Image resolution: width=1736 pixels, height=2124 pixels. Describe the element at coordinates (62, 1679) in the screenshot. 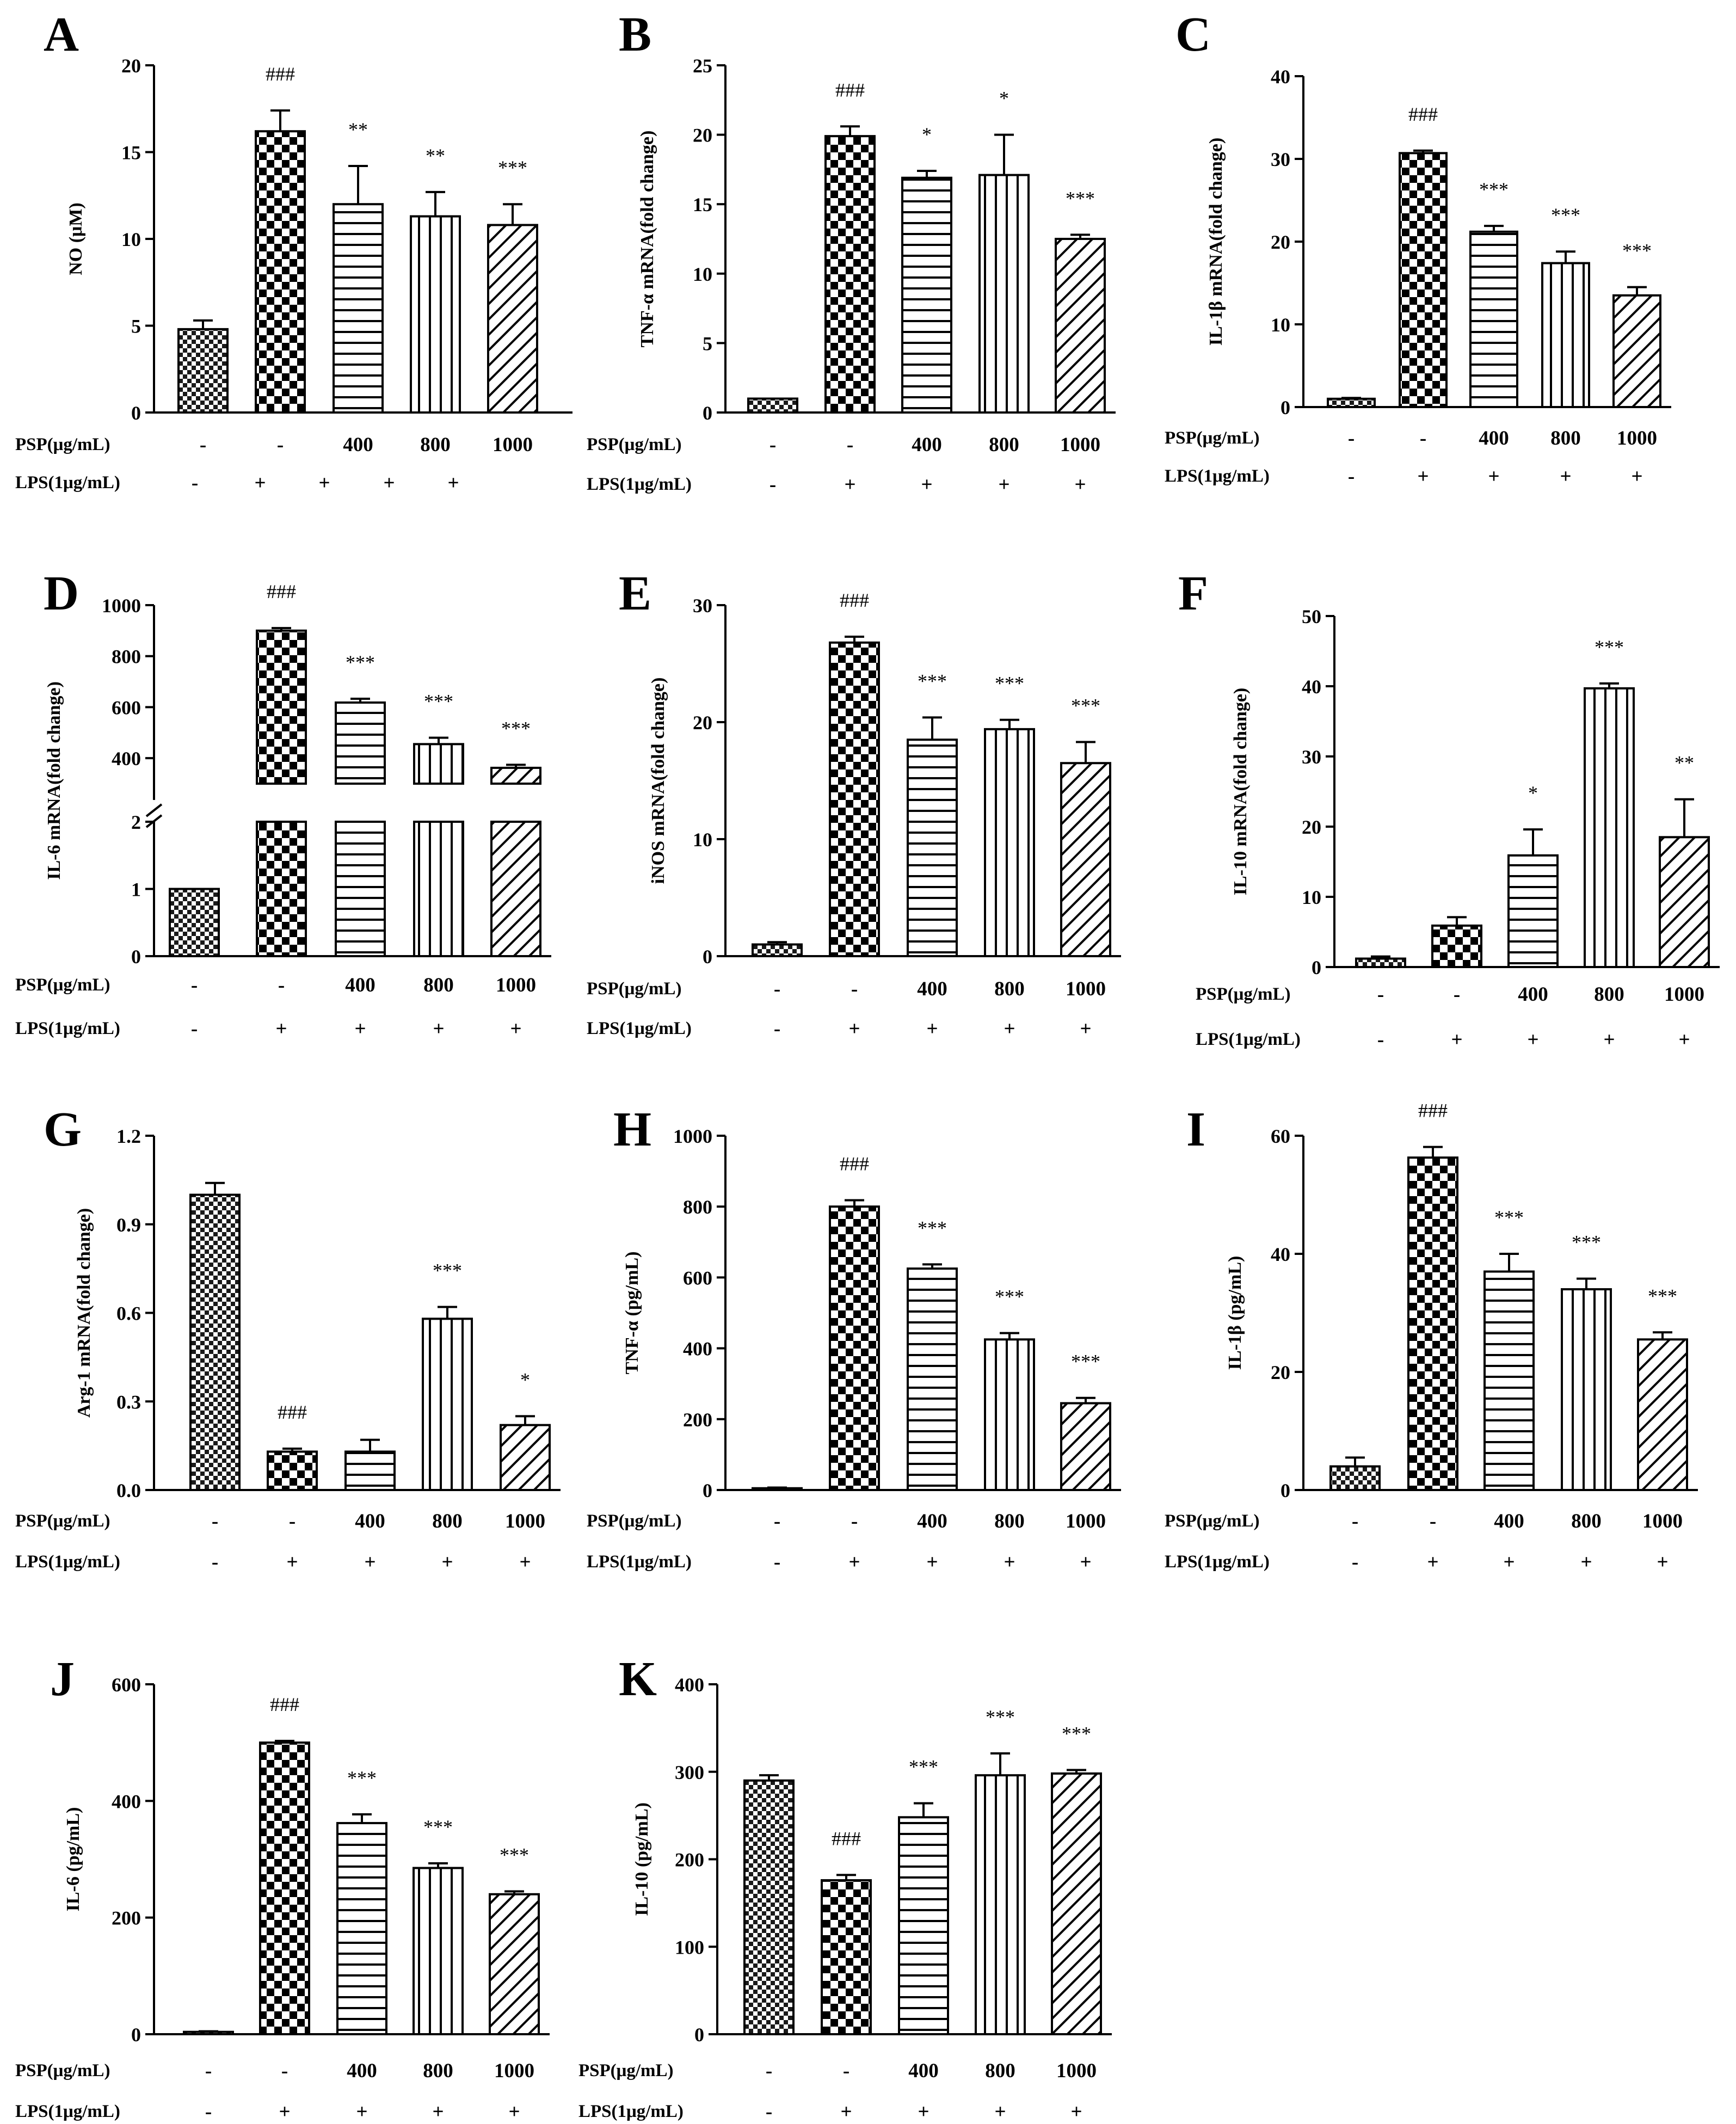

I see `panel-letter: J` at that location.